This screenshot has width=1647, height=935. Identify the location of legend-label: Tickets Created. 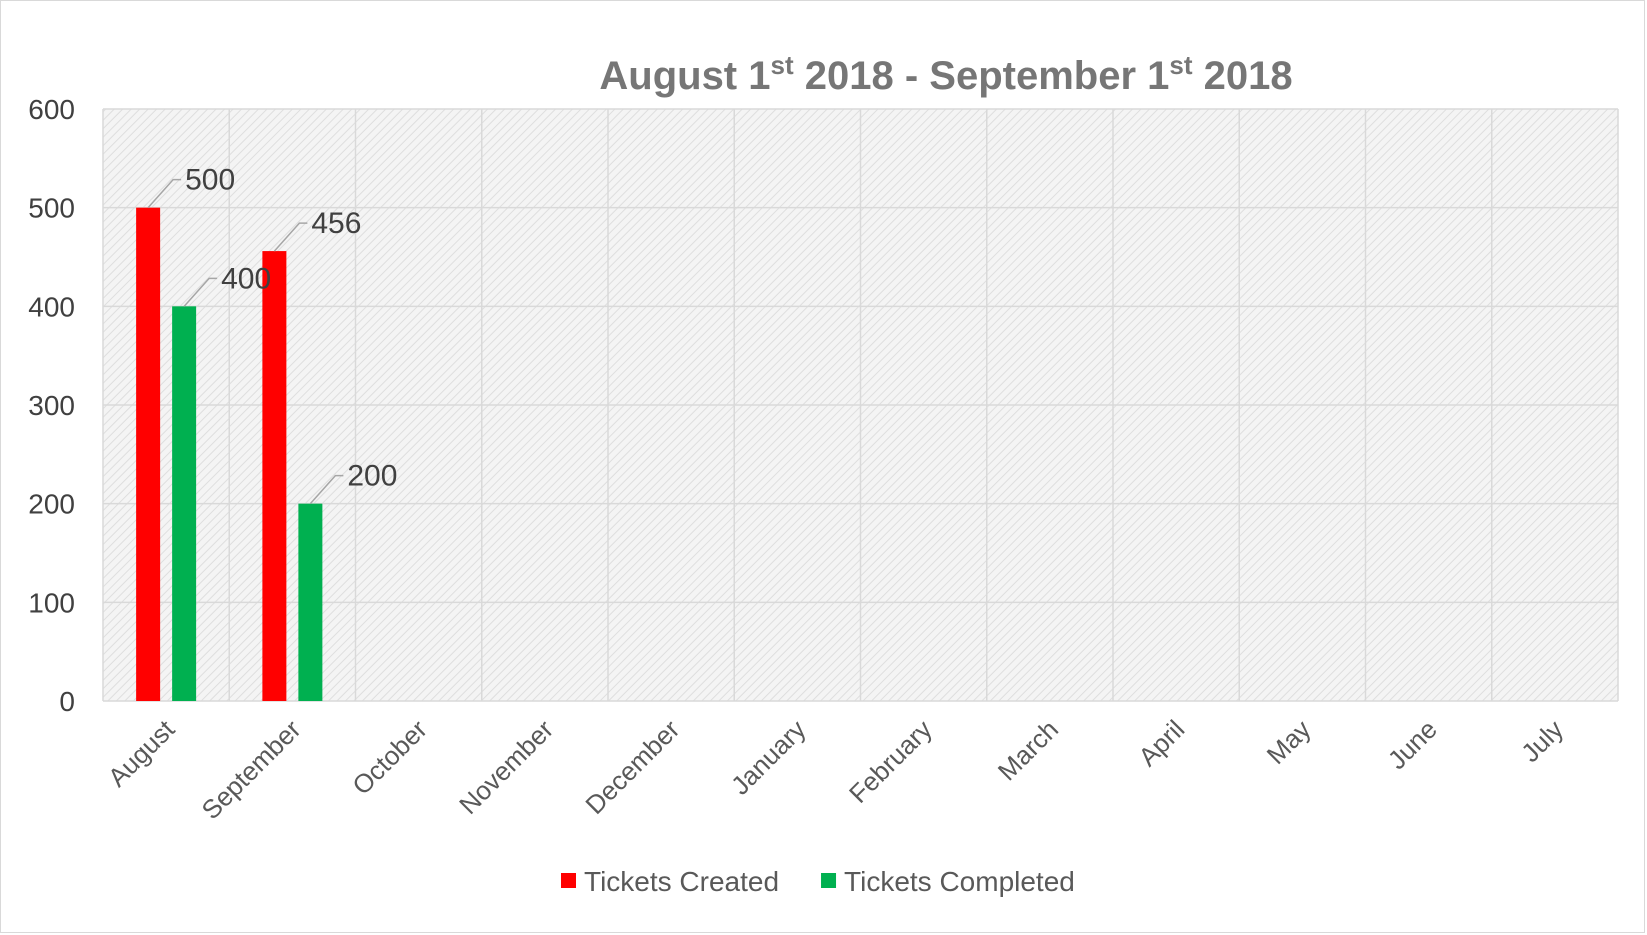
(681, 881).